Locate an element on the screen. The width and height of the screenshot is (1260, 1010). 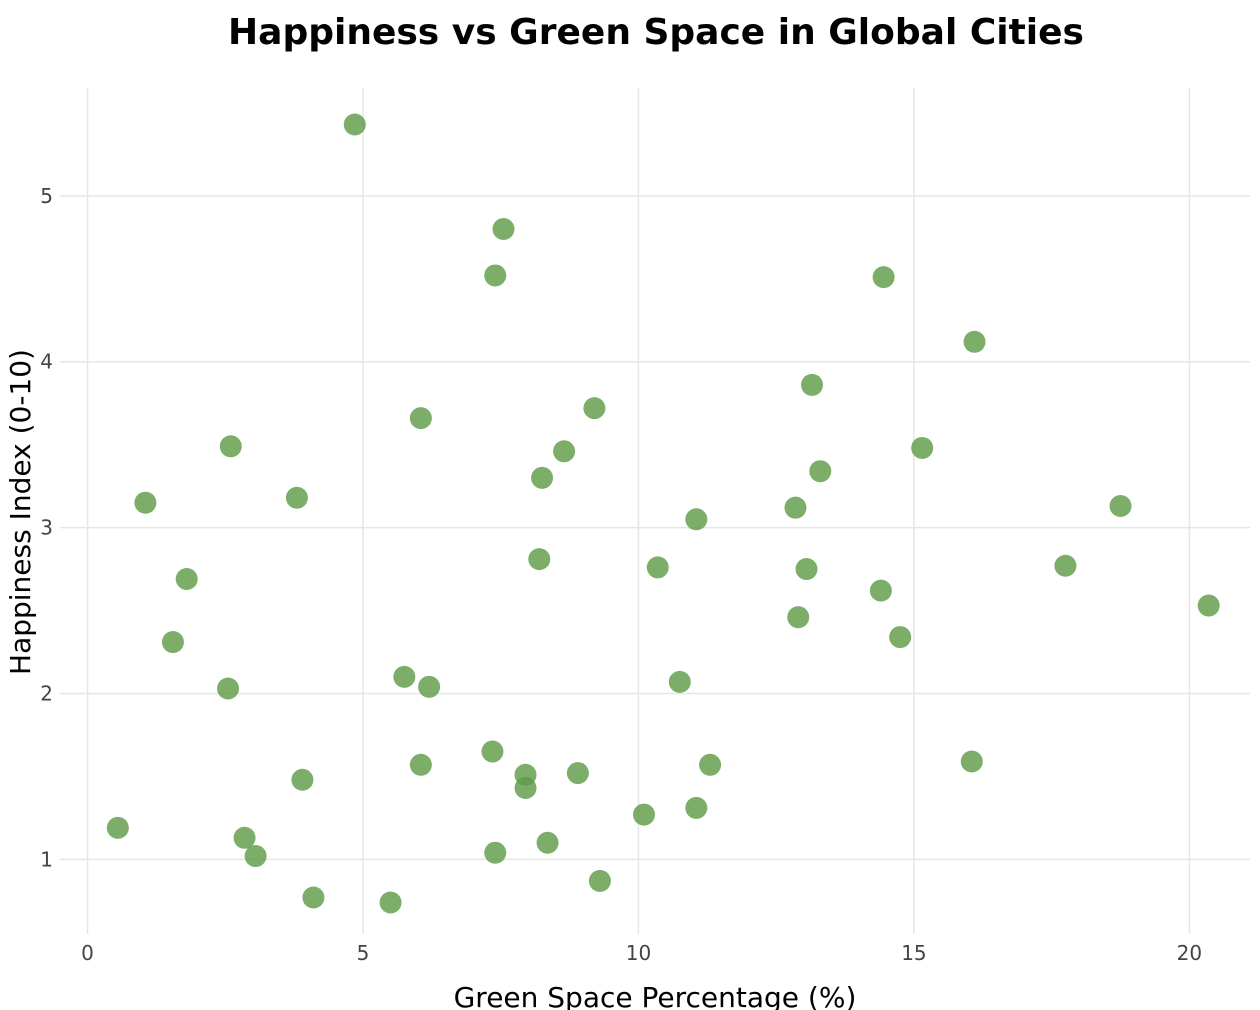
y-axis-label: Happiness Index (0-10) is located at coordinates (20, 512).